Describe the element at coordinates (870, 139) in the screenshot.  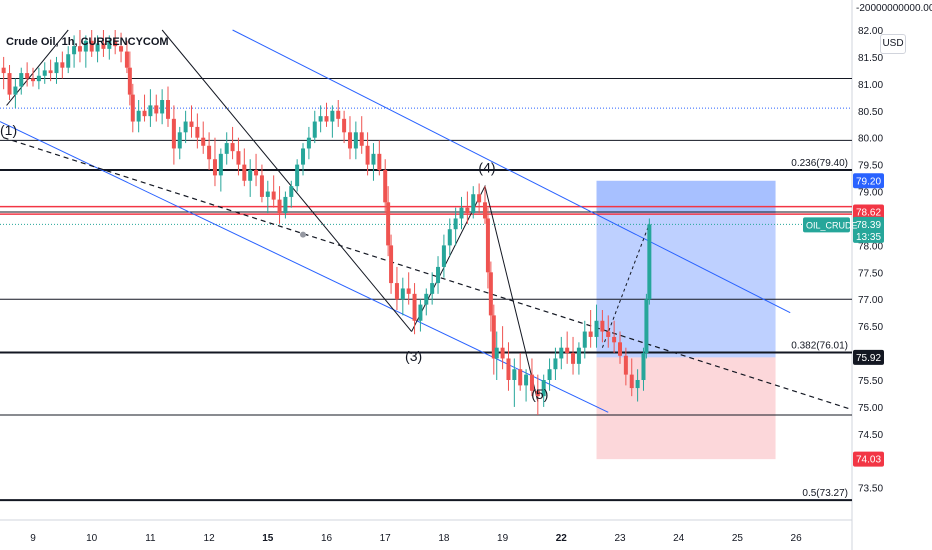
I see `y-tick-label: 80.00` at that location.